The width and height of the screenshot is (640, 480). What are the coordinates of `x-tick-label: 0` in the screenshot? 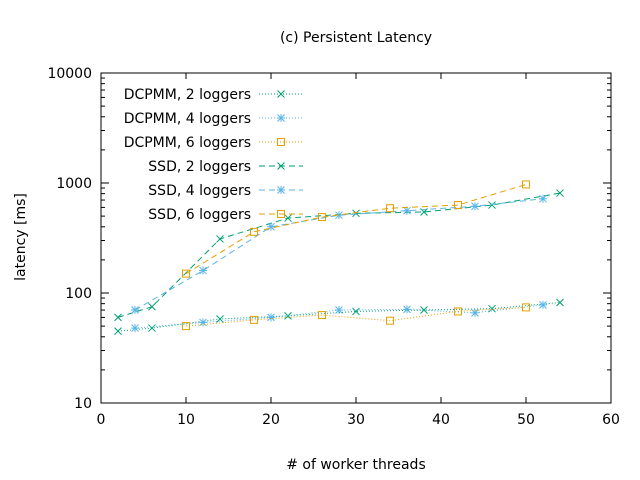 It's located at (101, 420).